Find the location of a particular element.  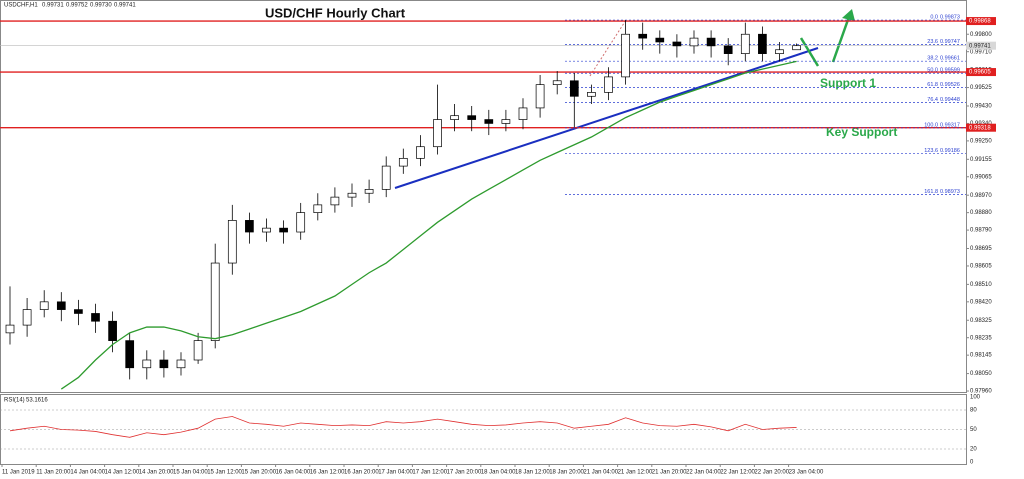

fib-ratio: 50.0 is located at coordinates (932, 71).